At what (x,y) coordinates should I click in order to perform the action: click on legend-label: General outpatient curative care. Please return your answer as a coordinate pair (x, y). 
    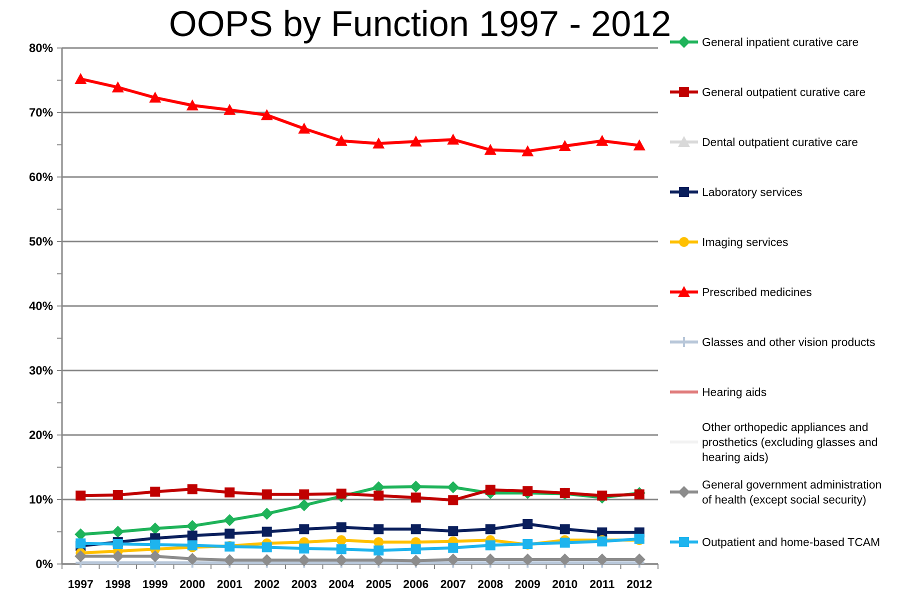
    Looking at the image, I should click on (784, 93).